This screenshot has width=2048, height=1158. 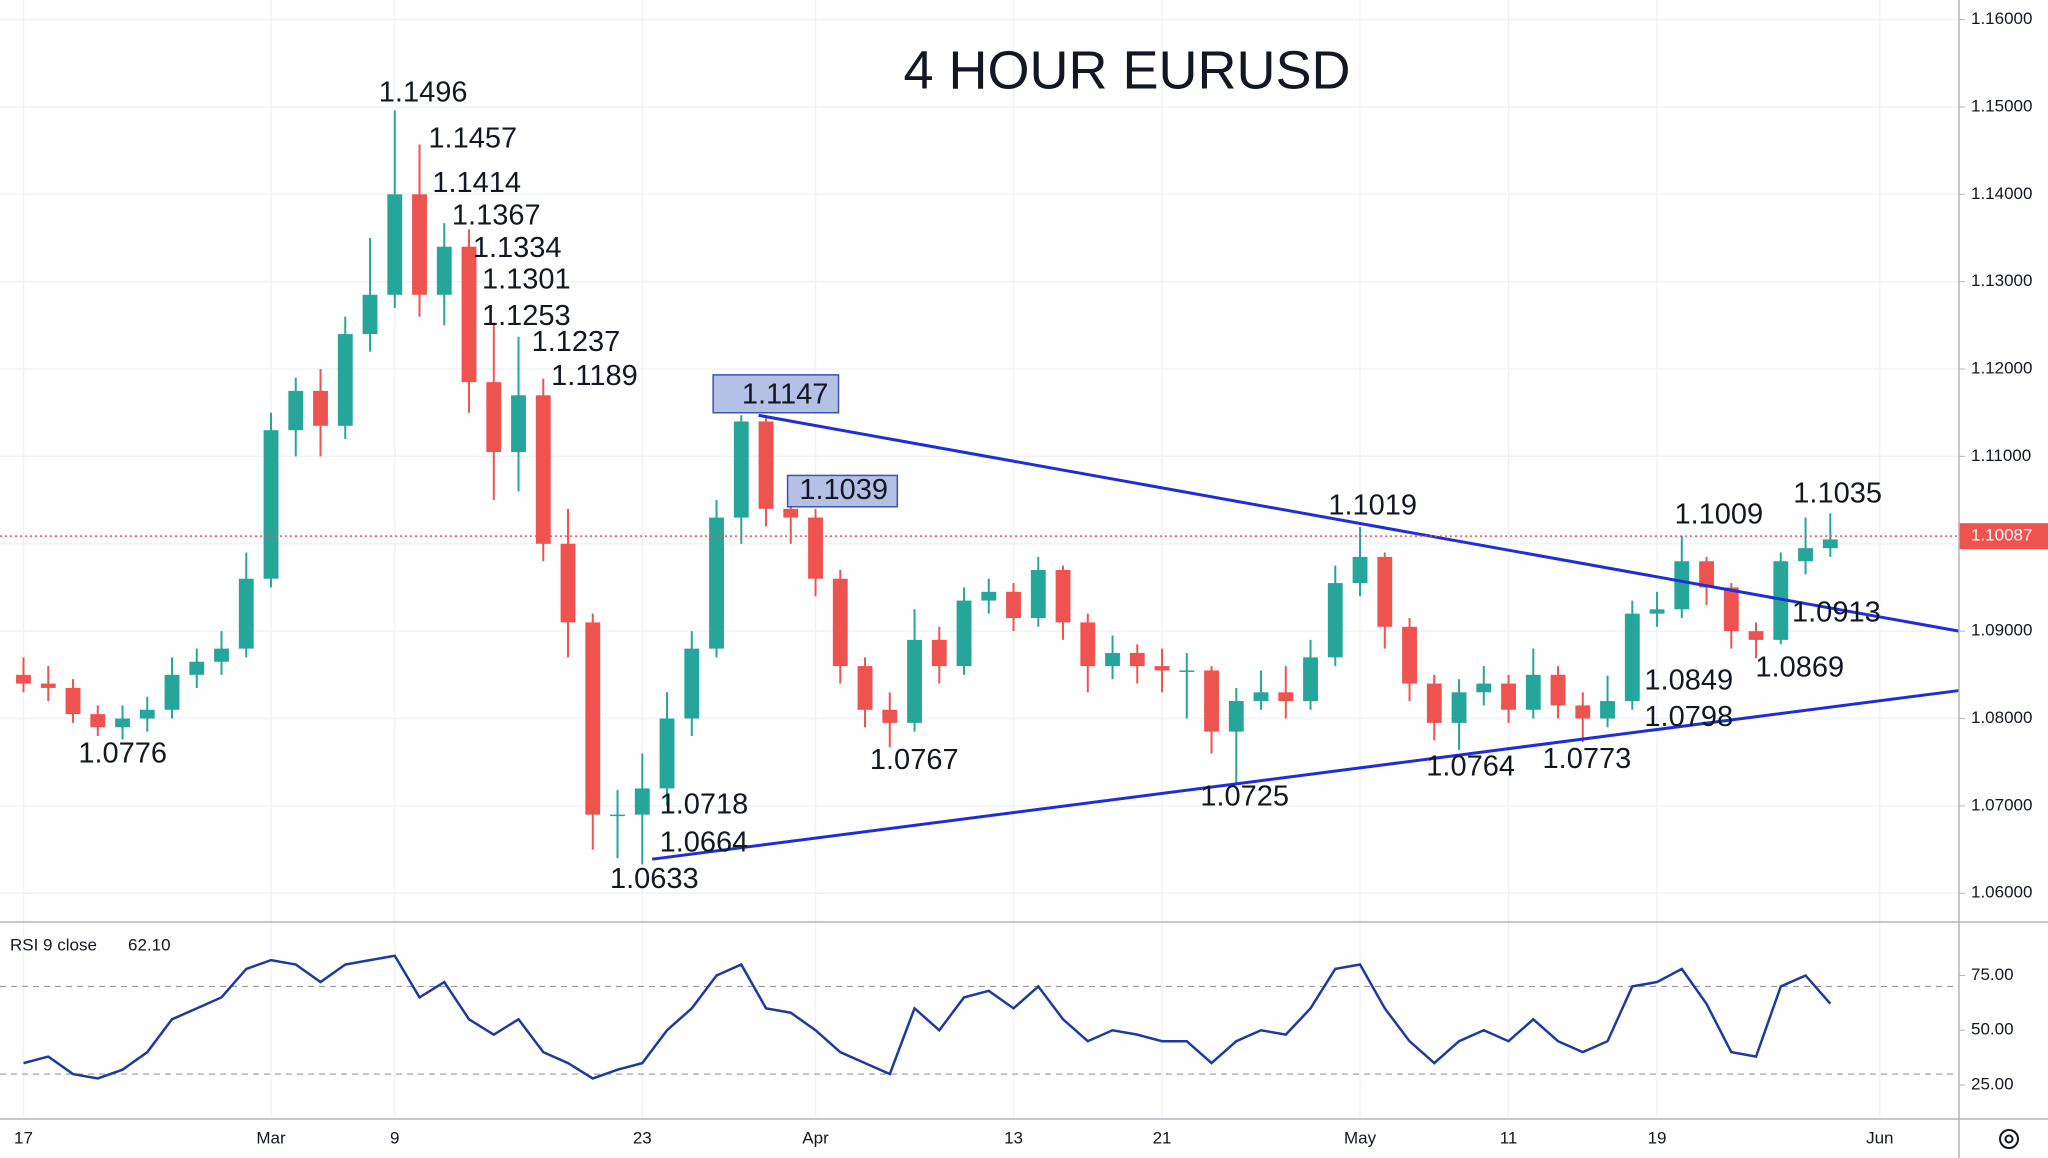 What do you see at coordinates (149, 944) in the screenshot?
I see `rsi-last-value: 62.10` at bounding box center [149, 944].